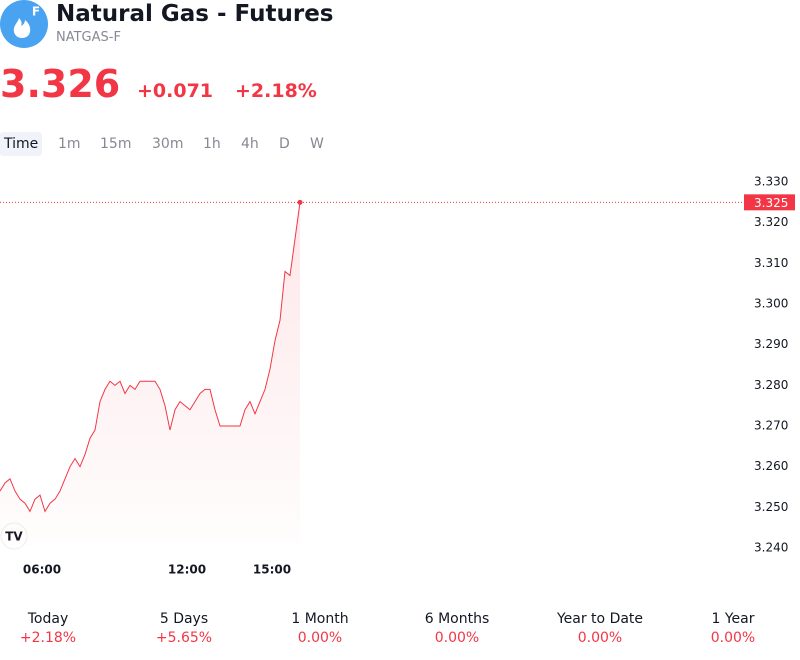 This screenshot has height=660, width=800. What do you see at coordinates (24, 24) in the screenshot?
I see `logo: F` at bounding box center [24, 24].